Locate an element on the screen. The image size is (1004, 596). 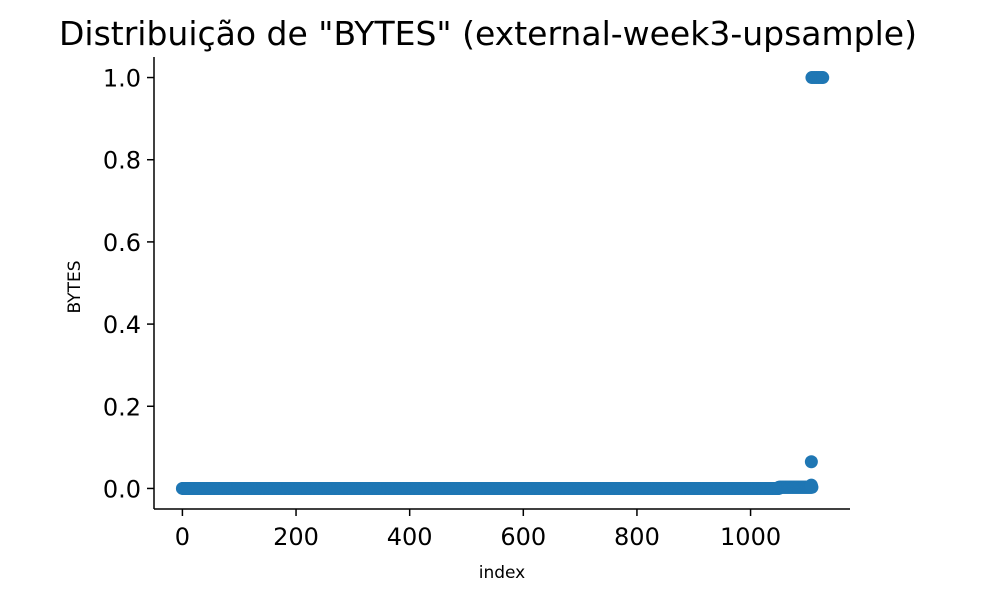
y-tick-label: 0.0 is located at coordinates (122, 489).